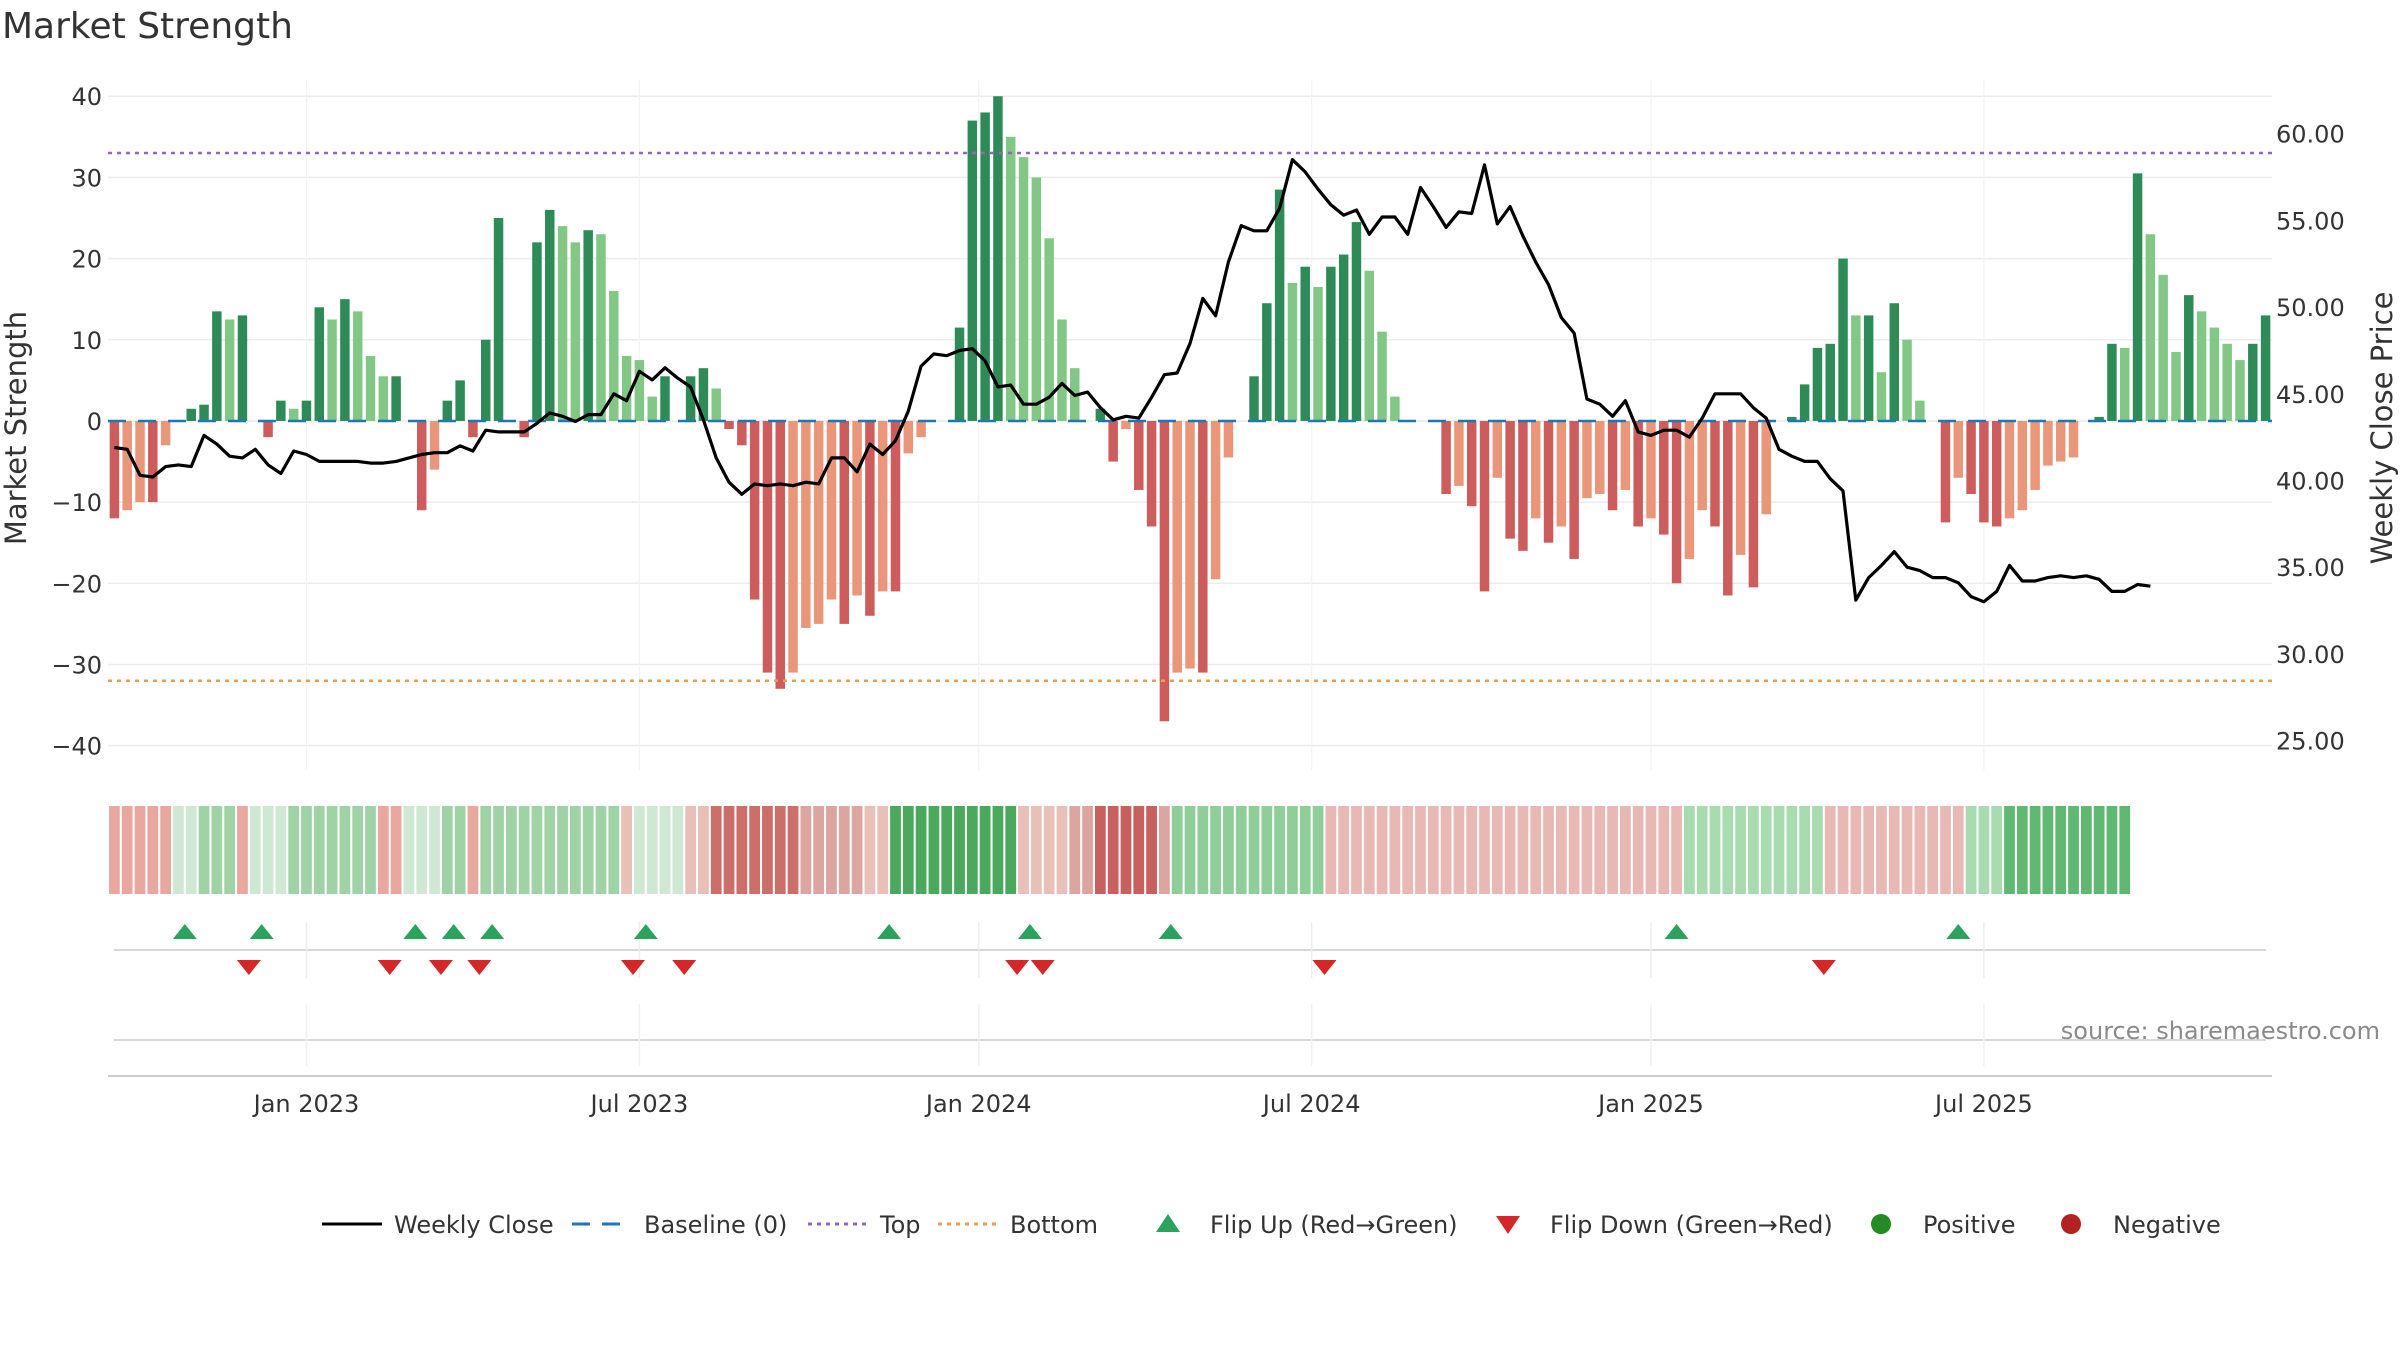 Image resolution: width=2400 pixels, height=1350 pixels. Describe the element at coordinates (306, 1104) in the screenshot. I see `x-tick-label: Jan 2023` at that location.